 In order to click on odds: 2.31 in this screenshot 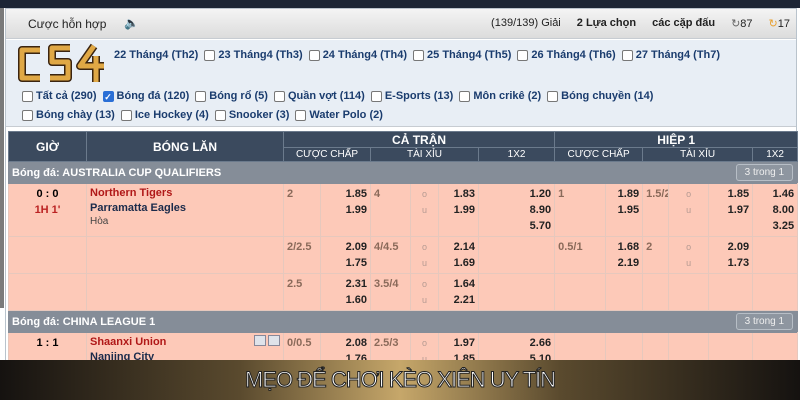, I will do `click(356, 284)`.